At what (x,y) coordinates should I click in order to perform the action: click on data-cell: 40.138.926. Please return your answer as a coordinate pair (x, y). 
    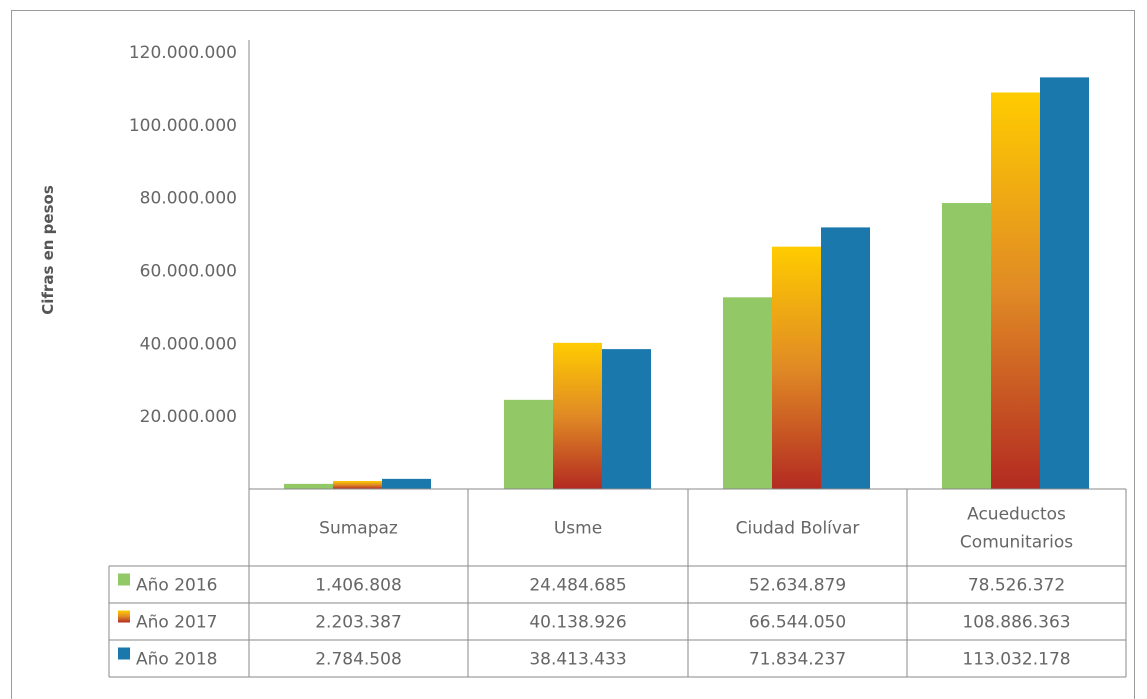
    Looking at the image, I should click on (577, 623).